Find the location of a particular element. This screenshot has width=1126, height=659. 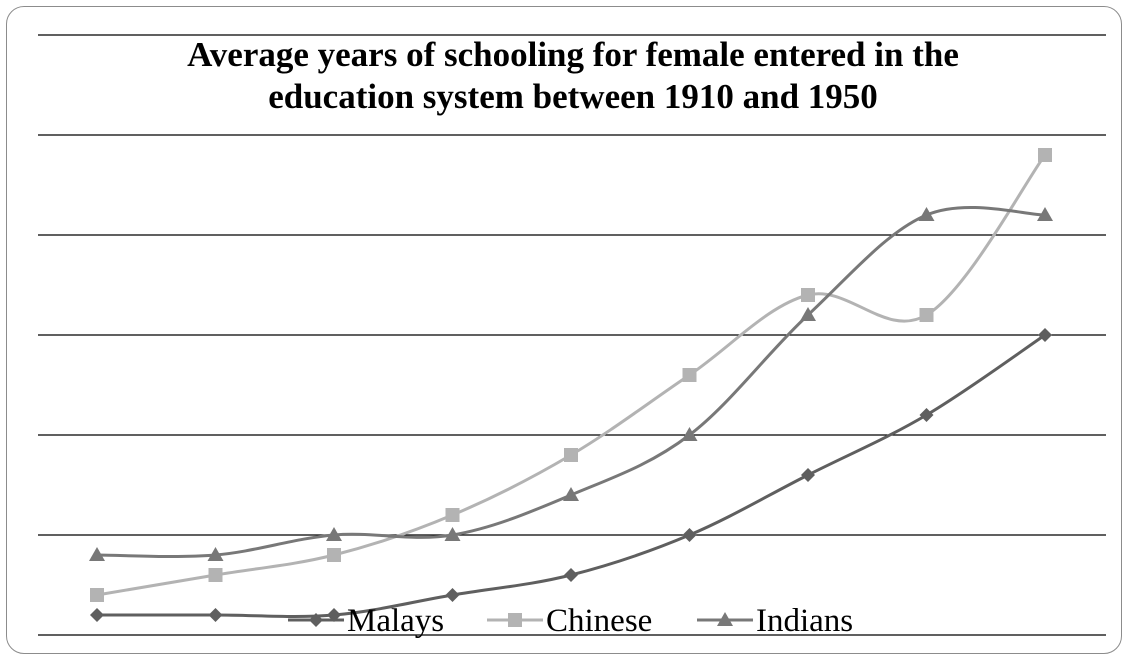

legend-label-indians: Indians is located at coordinates (804, 621).